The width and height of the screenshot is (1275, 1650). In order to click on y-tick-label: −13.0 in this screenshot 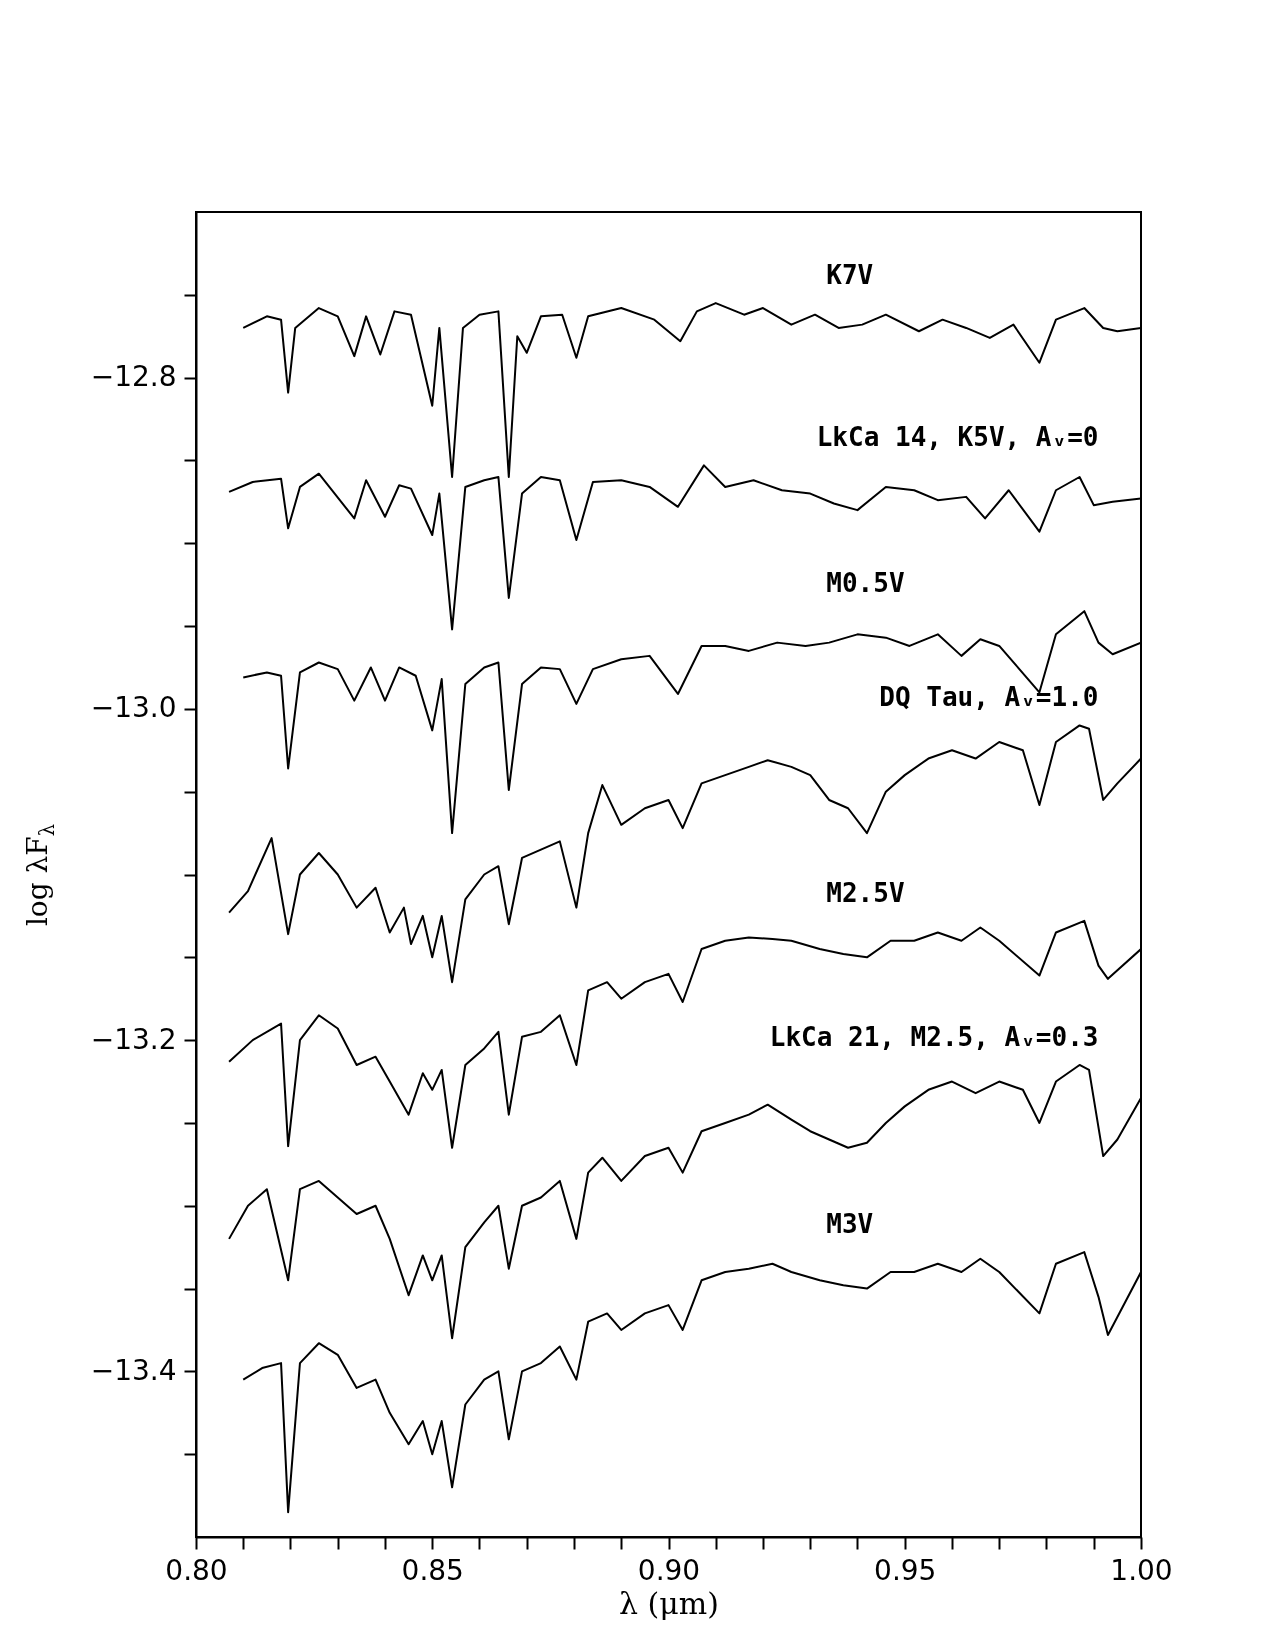, I will do `click(133, 708)`.